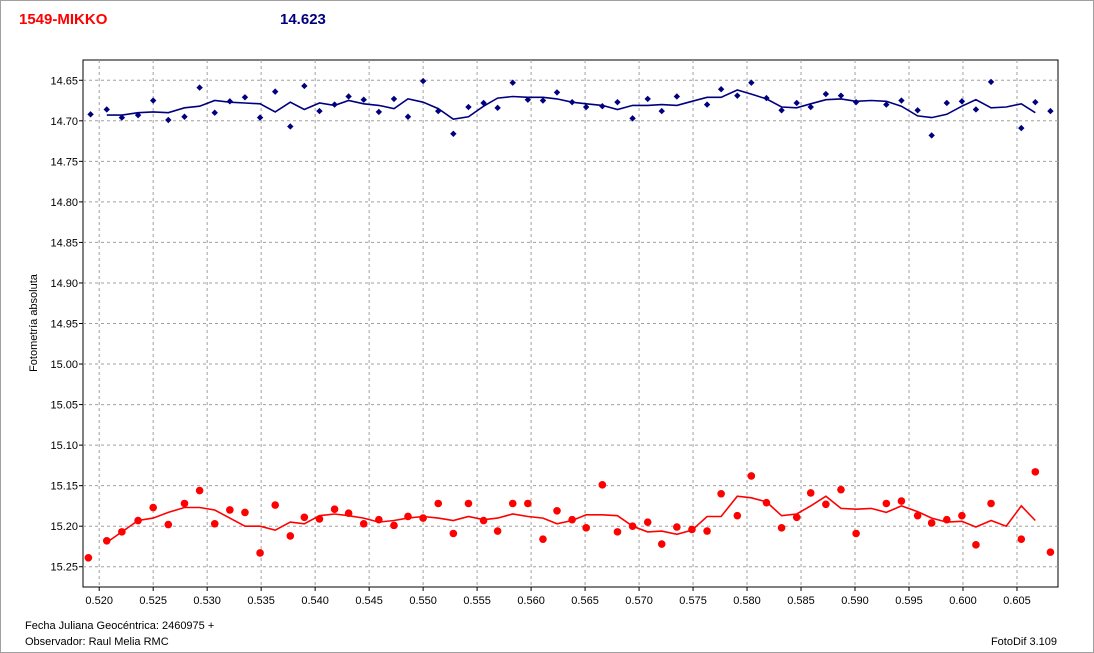 The image size is (1094, 653). Describe the element at coordinates (97, 642) in the screenshot. I see `observer-label: Observador: Raul Melia RMC` at that location.